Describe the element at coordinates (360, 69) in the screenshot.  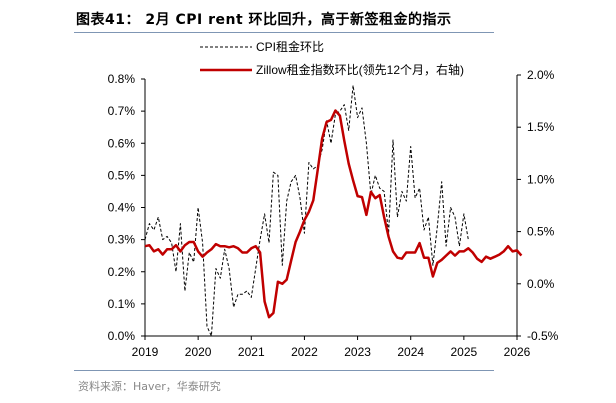
I see `legend-label-zillow: Zillow租金指数环比(领先12个月，右轴)` at that location.